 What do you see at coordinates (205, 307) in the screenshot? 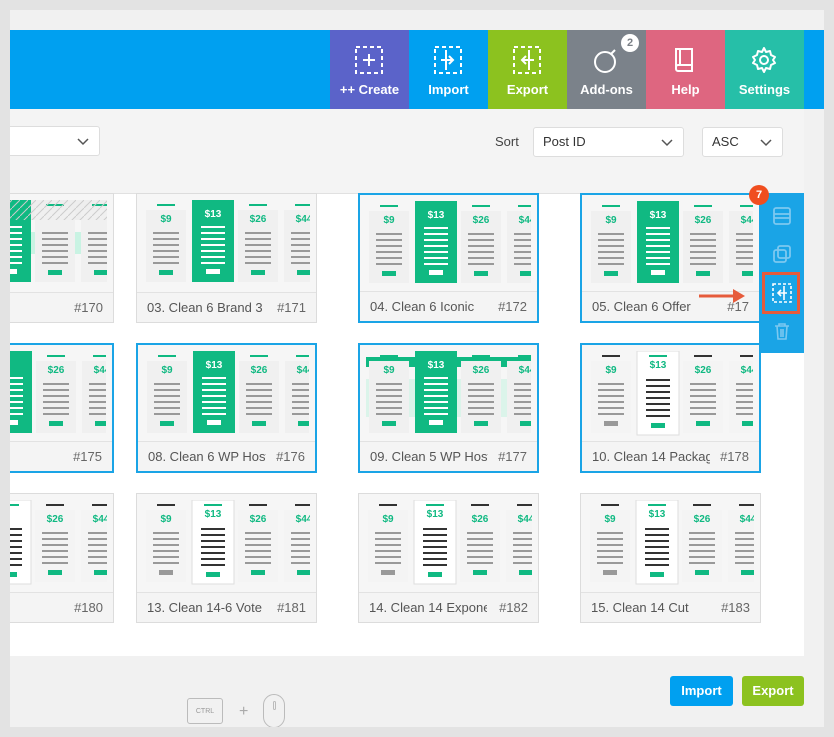
I see `table-title: 03. Clean 6 Brand 3` at bounding box center [205, 307].